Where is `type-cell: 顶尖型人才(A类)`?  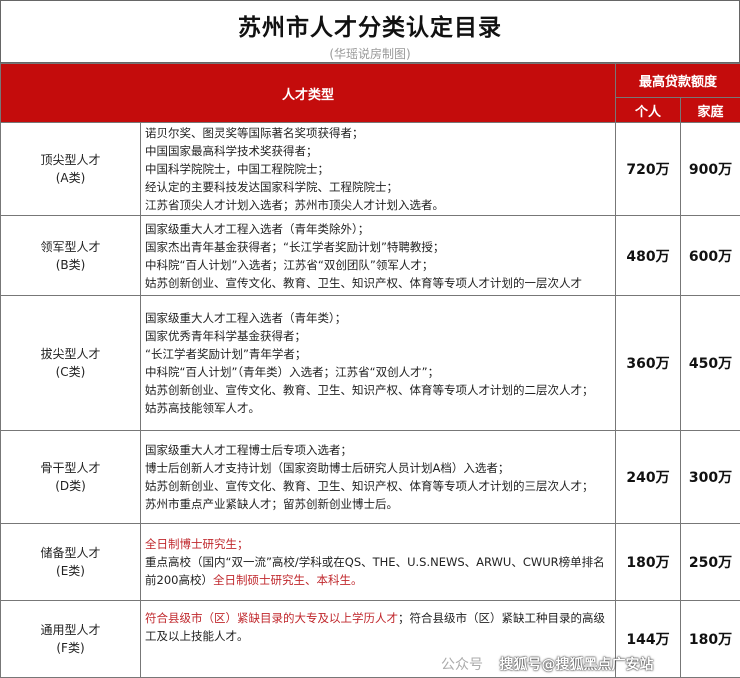 type-cell: 顶尖型人才(A类) is located at coordinates (71, 169).